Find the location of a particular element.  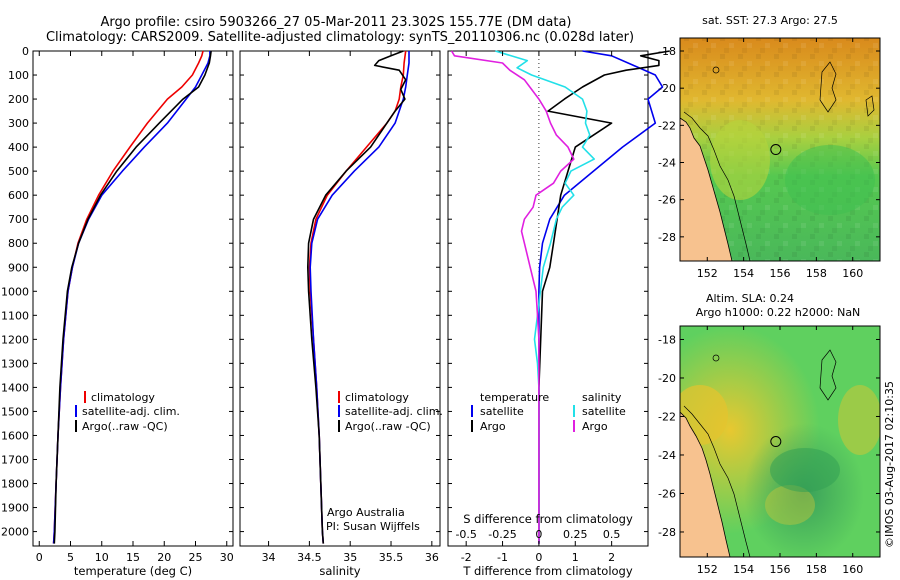

depth-tick-label: 700 is located at coordinates (18, 219).